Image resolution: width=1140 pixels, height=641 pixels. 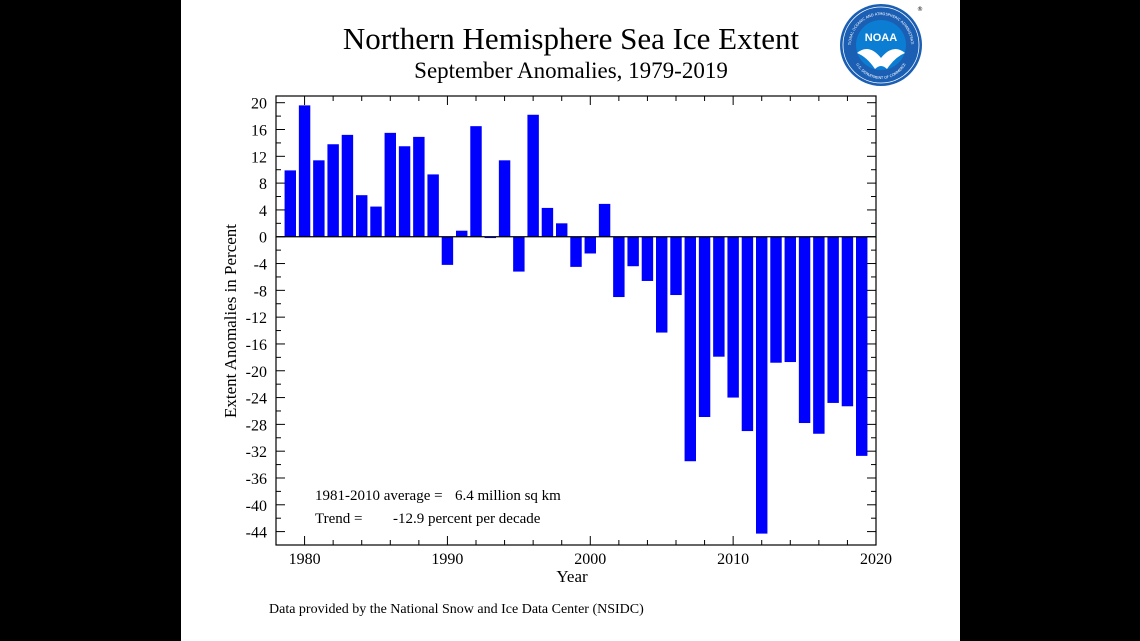 What do you see at coordinates (881, 38) in the screenshot?
I see `logo-text: NOAA` at bounding box center [881, 38].